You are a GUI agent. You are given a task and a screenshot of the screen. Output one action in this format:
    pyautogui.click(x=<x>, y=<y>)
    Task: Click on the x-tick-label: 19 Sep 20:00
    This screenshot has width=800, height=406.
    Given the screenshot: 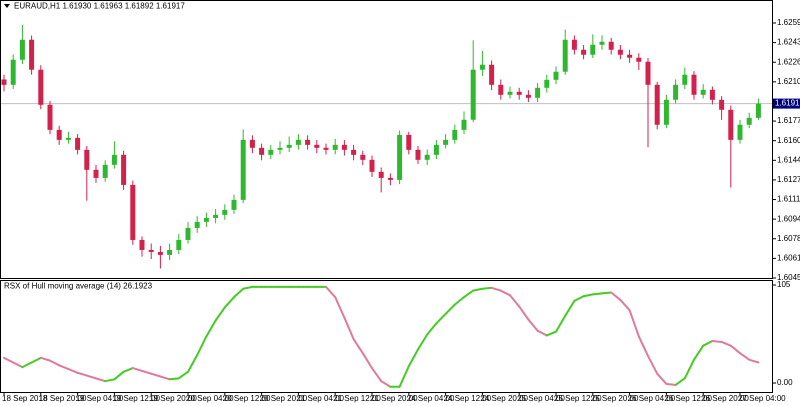 What is the action you would take?
    pyautogui.click(x=173, y=398)
    